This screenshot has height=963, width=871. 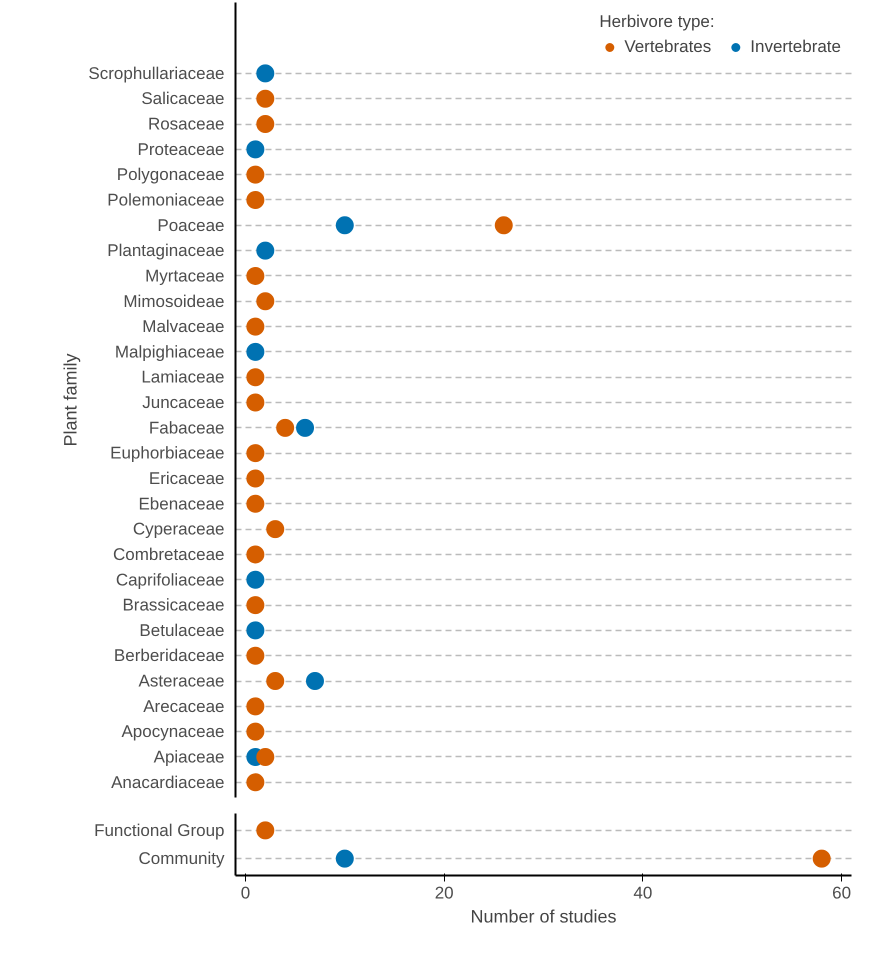 What do you see at coordinates (668, 47) in the screenshot?
I see `legend-label: Vertebrates` at bounding box center [668, 47].